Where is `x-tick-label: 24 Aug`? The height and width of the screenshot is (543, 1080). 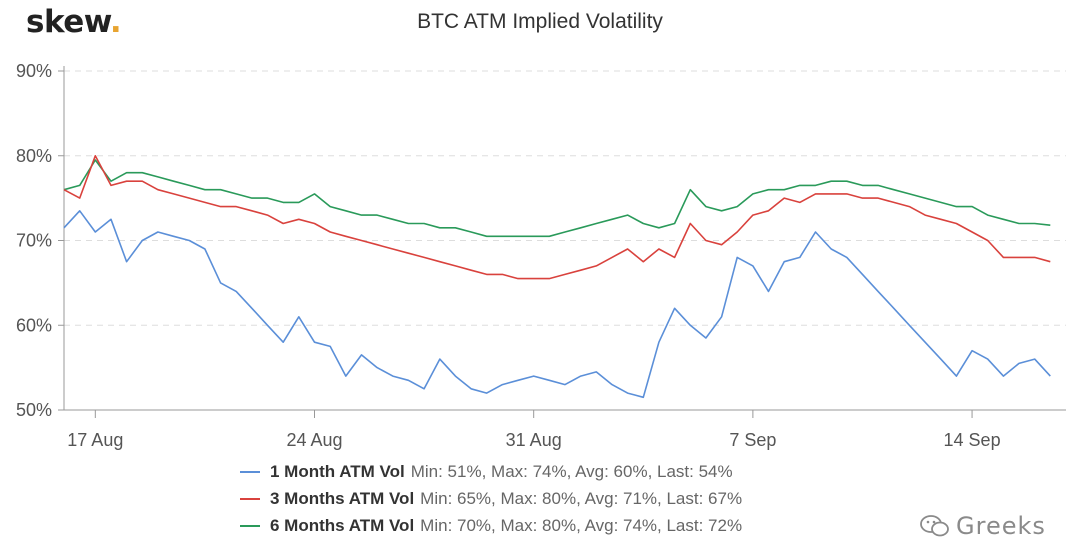
x-tick-label: 24 Aug is located at coordinates (314, 440).